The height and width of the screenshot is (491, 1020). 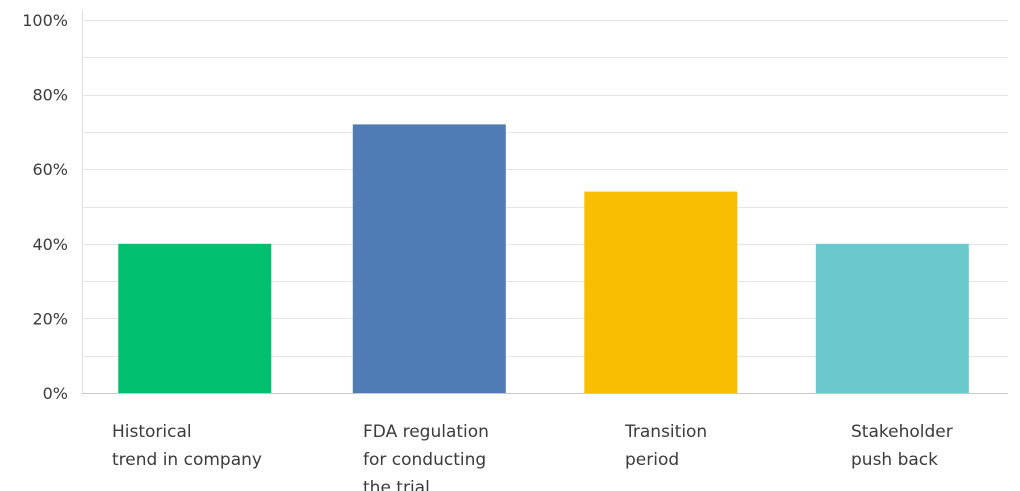 I want to click on category-label: Transition, so click(x=665, y=432).